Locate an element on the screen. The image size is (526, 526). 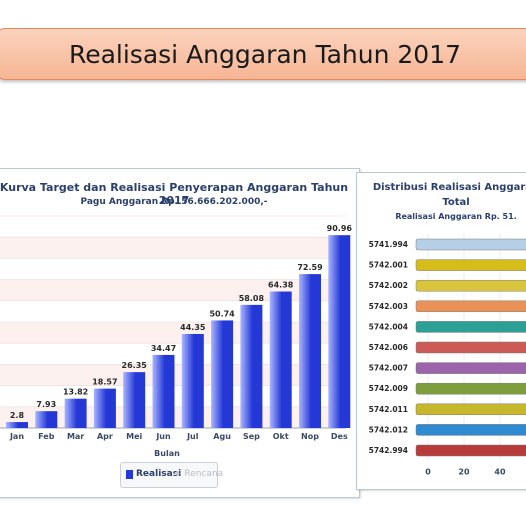
data-label: 58.08 is located at coordinates (252, 298).